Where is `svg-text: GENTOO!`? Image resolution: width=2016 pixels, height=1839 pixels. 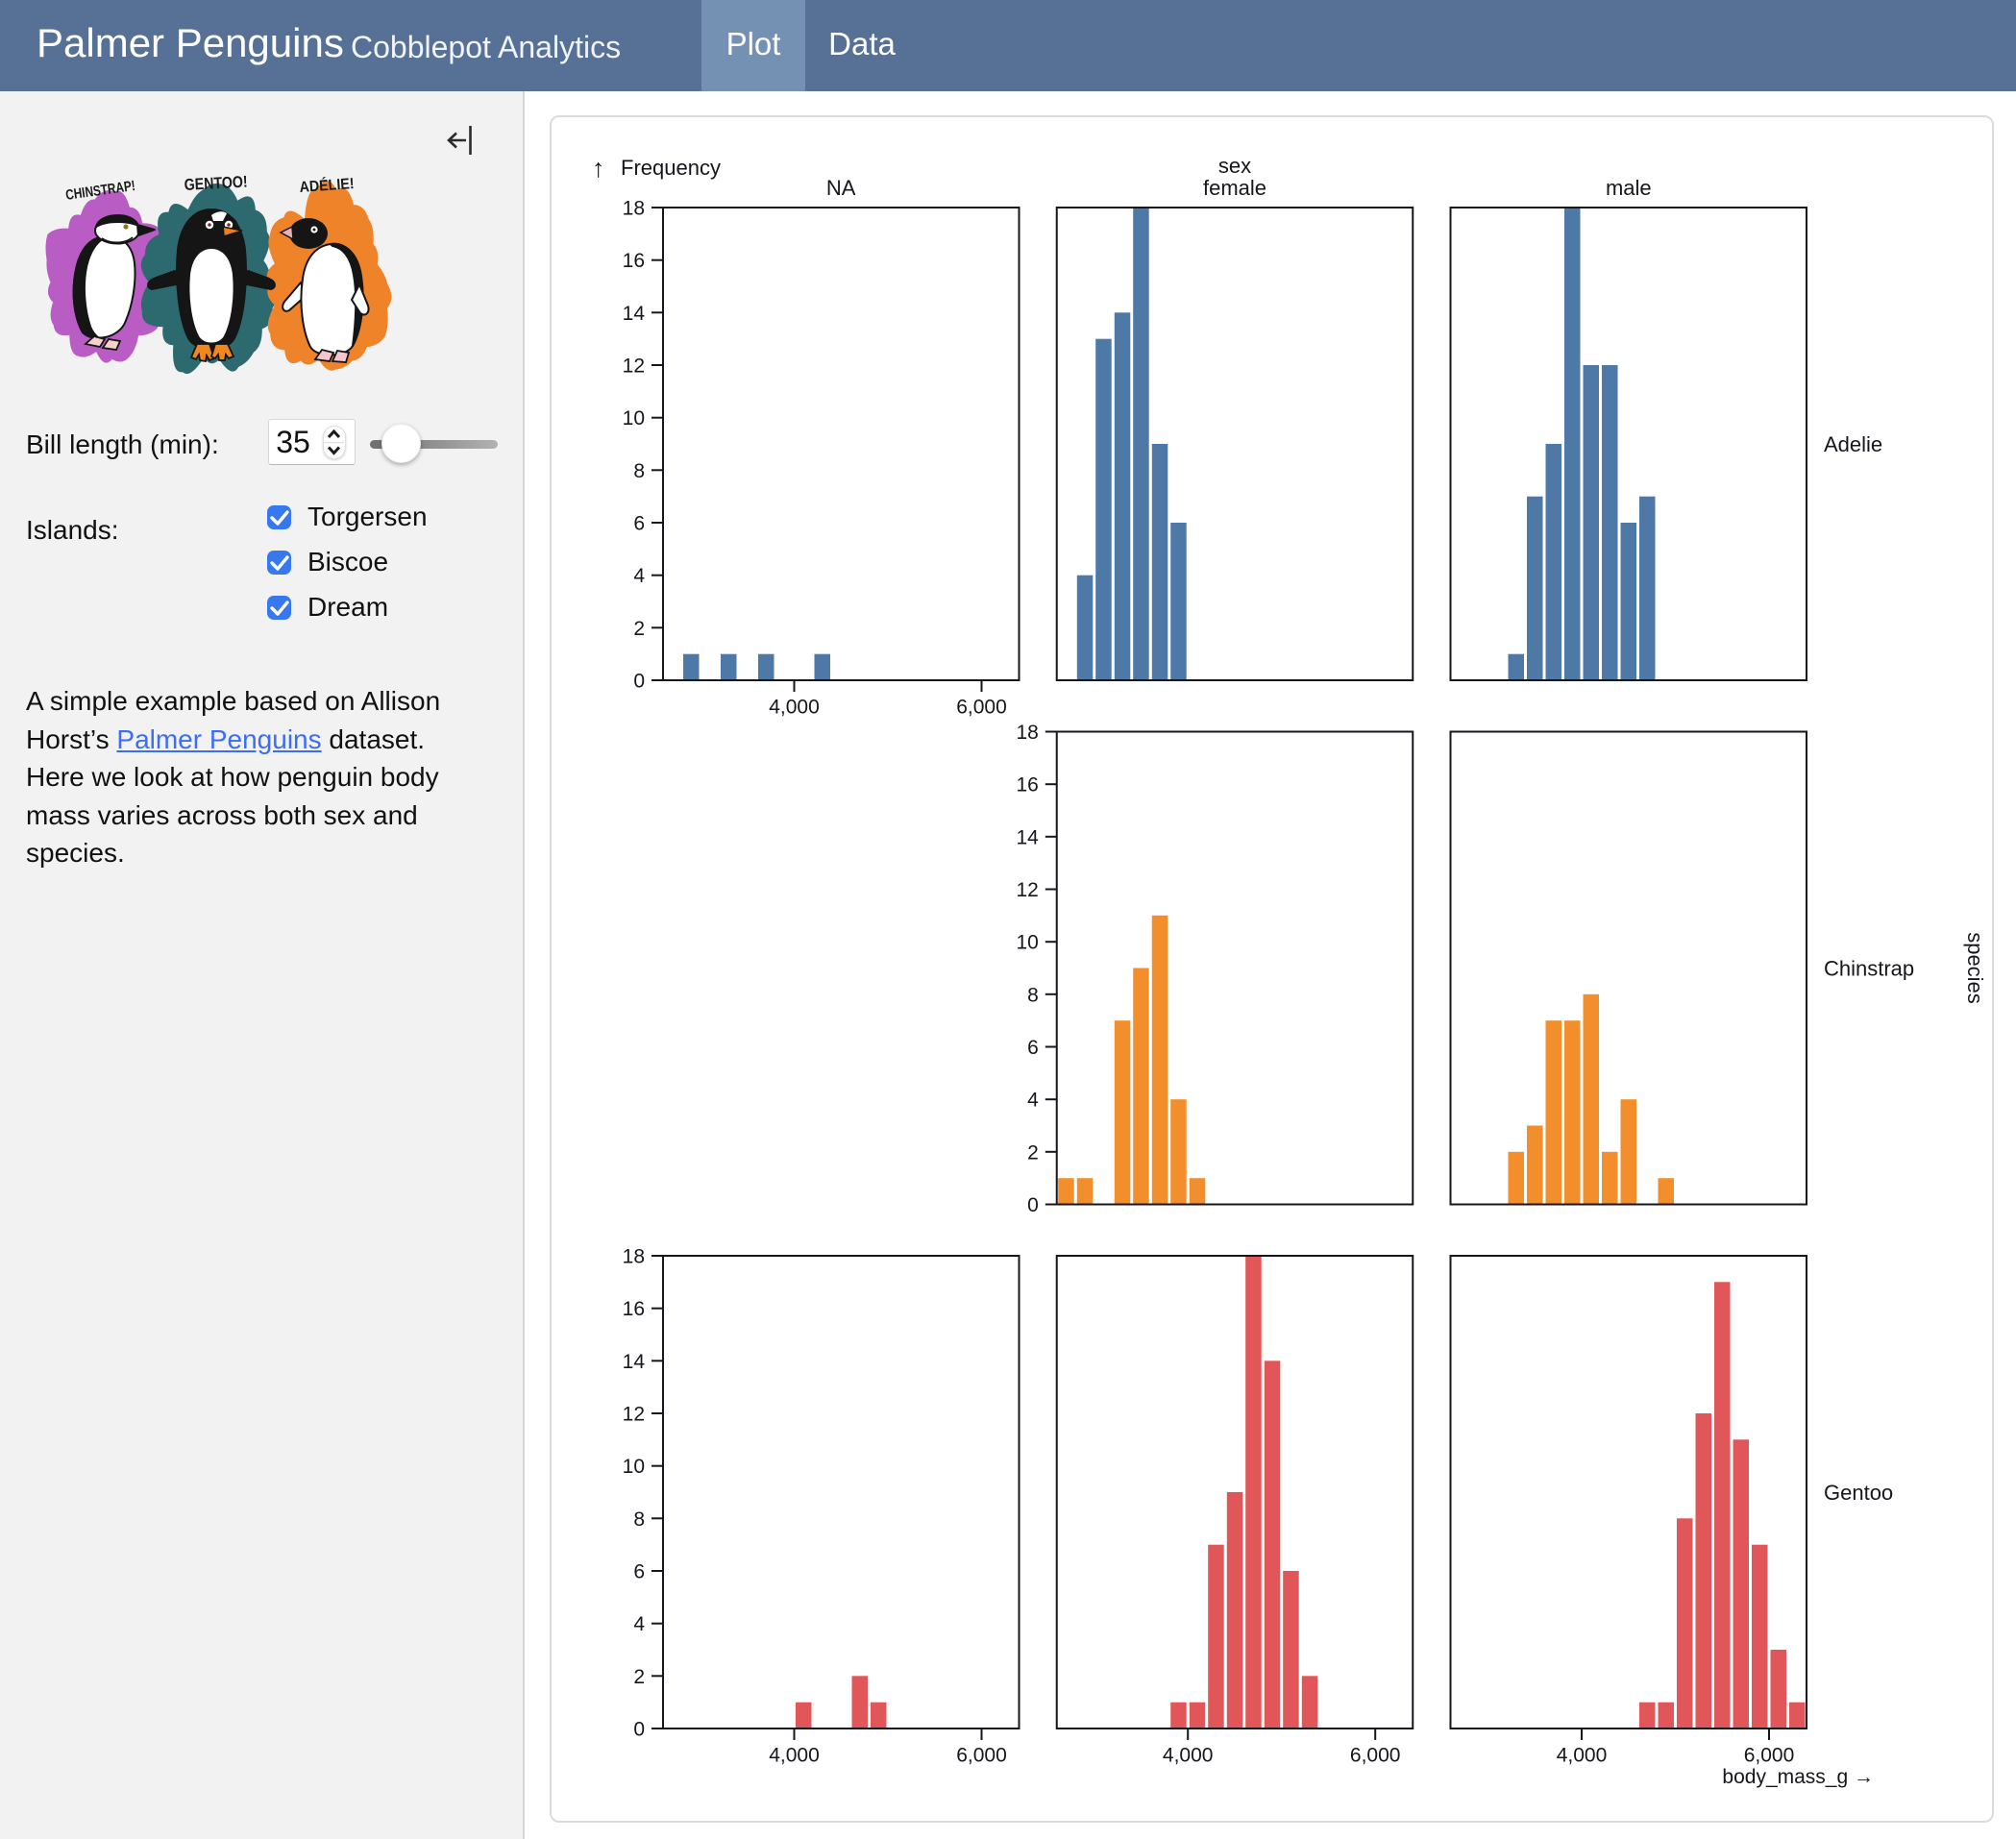
svg-text: GENTOO! is located at coordinates (216, 183).